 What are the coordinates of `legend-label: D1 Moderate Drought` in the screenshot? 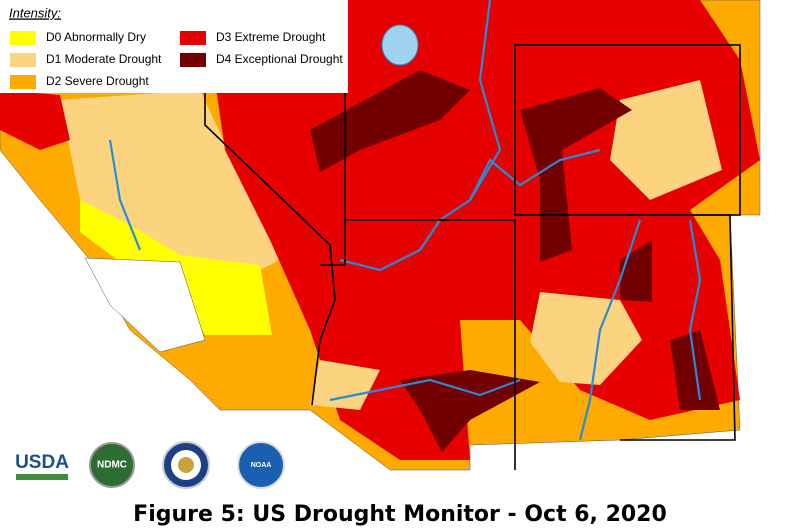 It's located at (104, 59).